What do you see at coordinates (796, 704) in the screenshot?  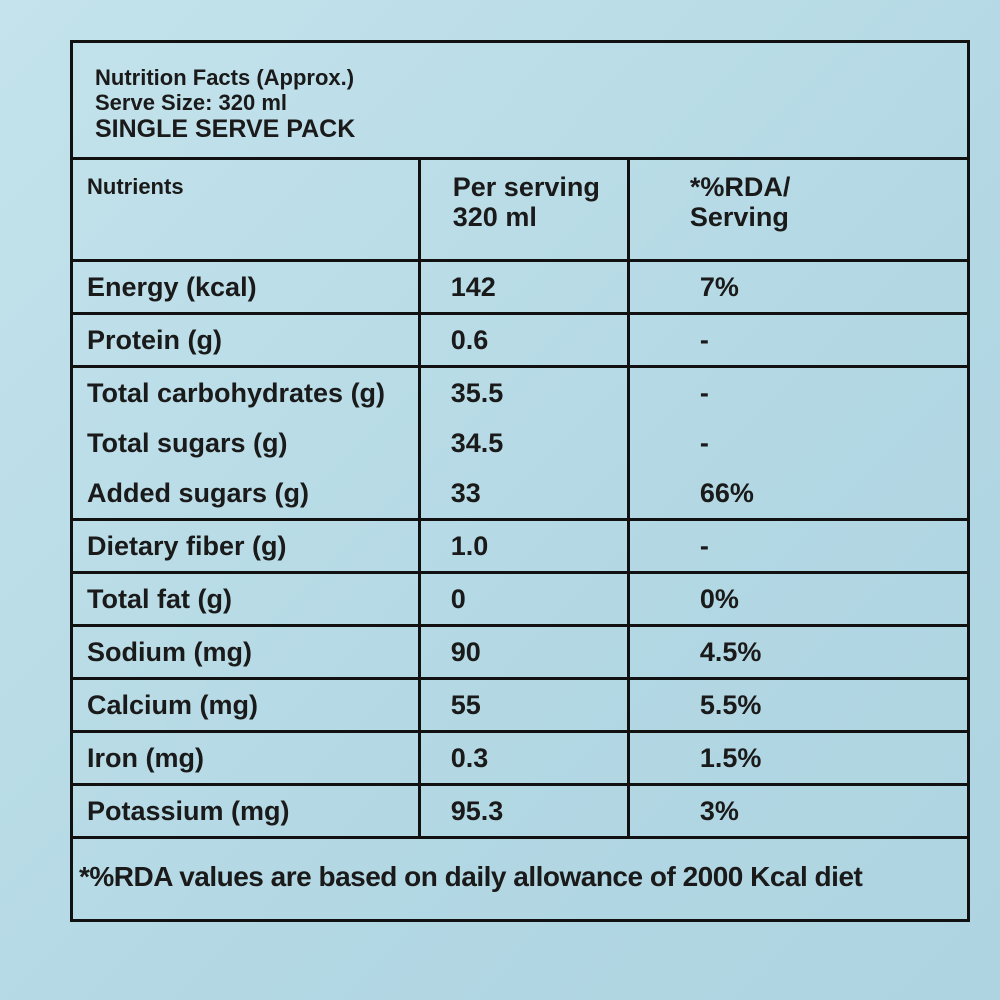 I see `table-cell: 5.5%` at bounding box center [796, 704].